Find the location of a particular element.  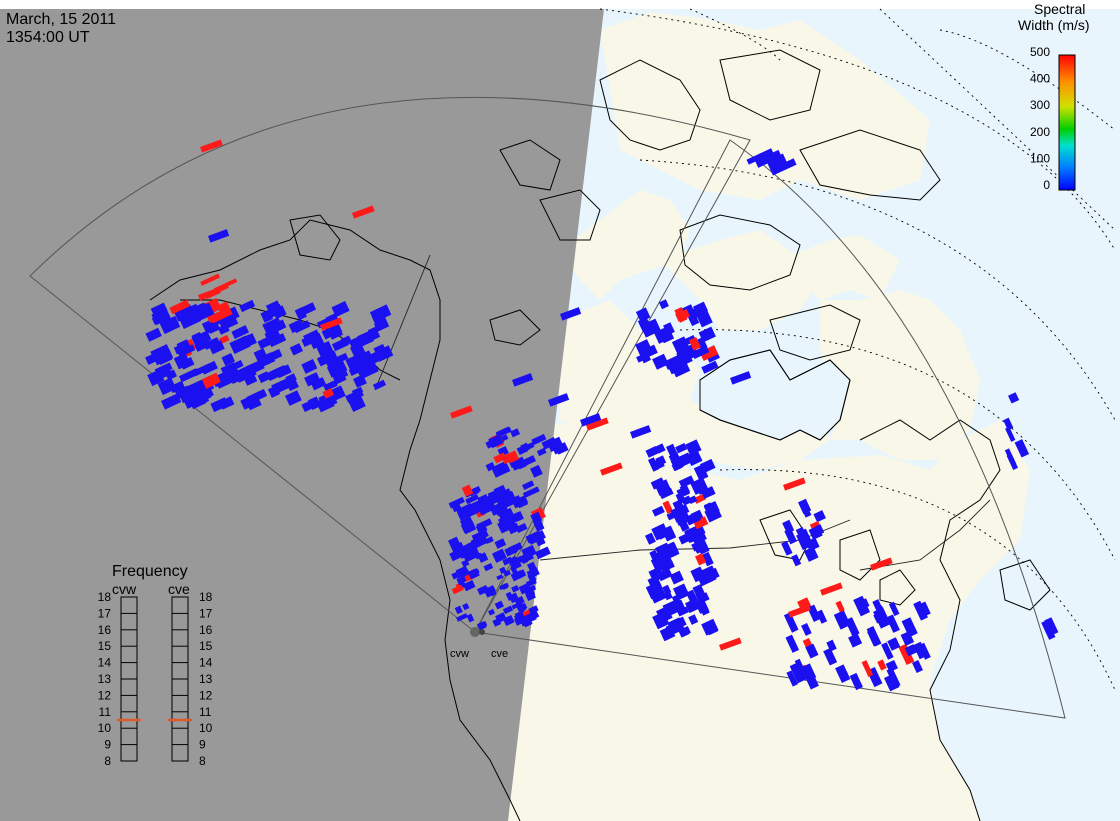

colorbar-title-line2: Width (m/s) is located at coordinates (1054, 25).